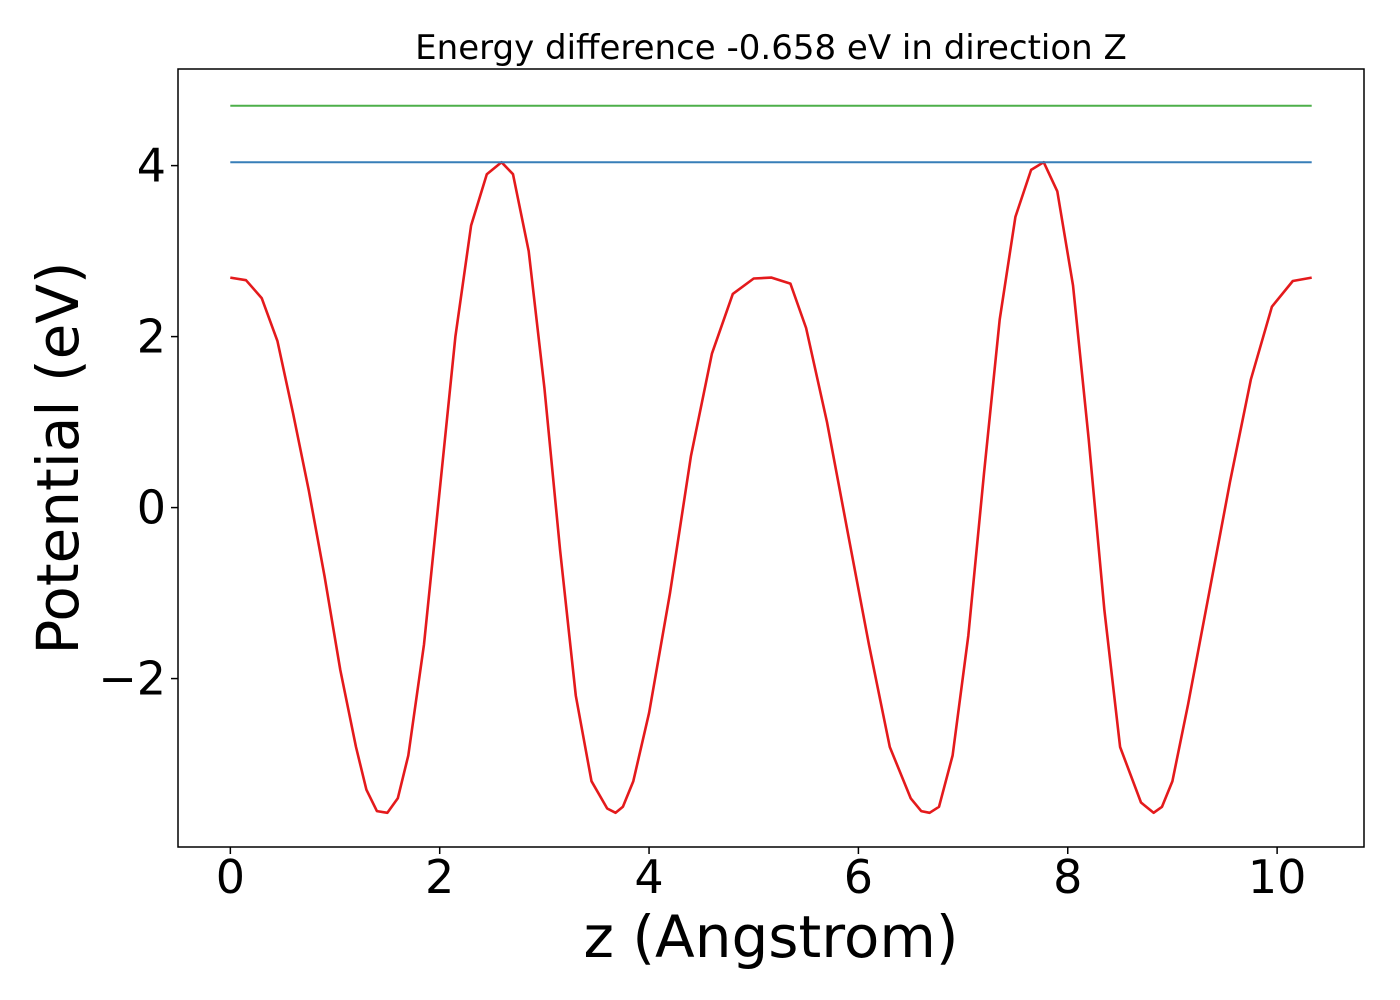 The image size is (1400, 1000). Describe the element at coordinates (151, 337) in the screenshot. I see `y-tick-label: 2` at that location.